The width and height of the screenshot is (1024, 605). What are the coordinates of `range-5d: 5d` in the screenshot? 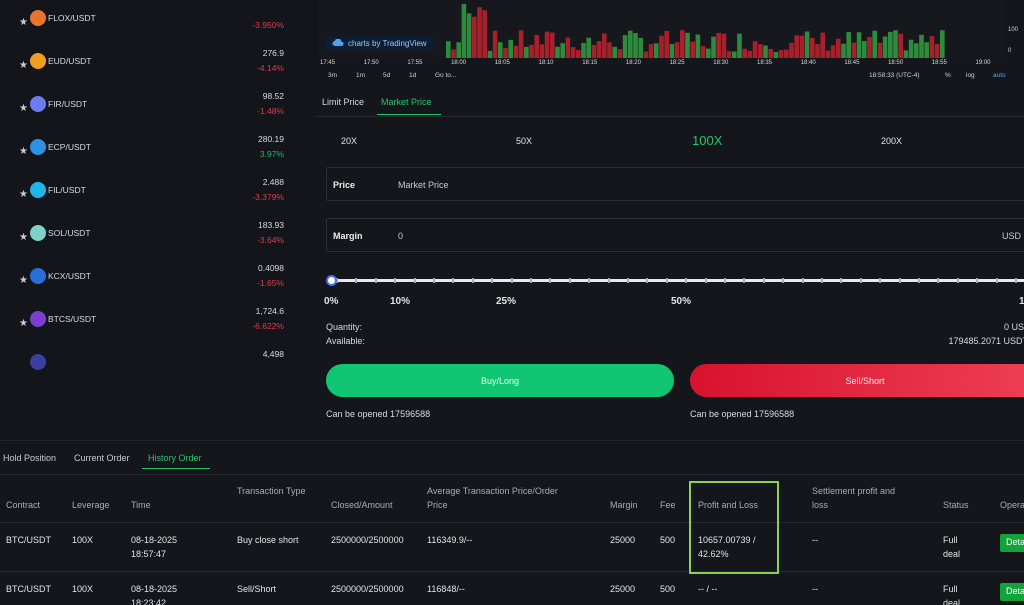 It's located at (387, 75).